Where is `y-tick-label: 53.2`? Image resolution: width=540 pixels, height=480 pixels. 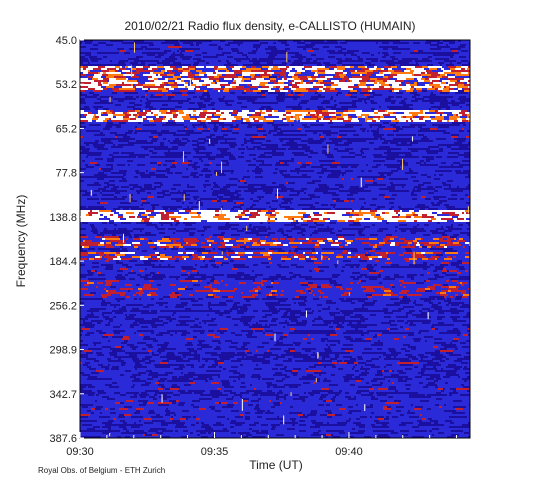
y-tick-label: 53.2 is located at coordinates (66, 85).